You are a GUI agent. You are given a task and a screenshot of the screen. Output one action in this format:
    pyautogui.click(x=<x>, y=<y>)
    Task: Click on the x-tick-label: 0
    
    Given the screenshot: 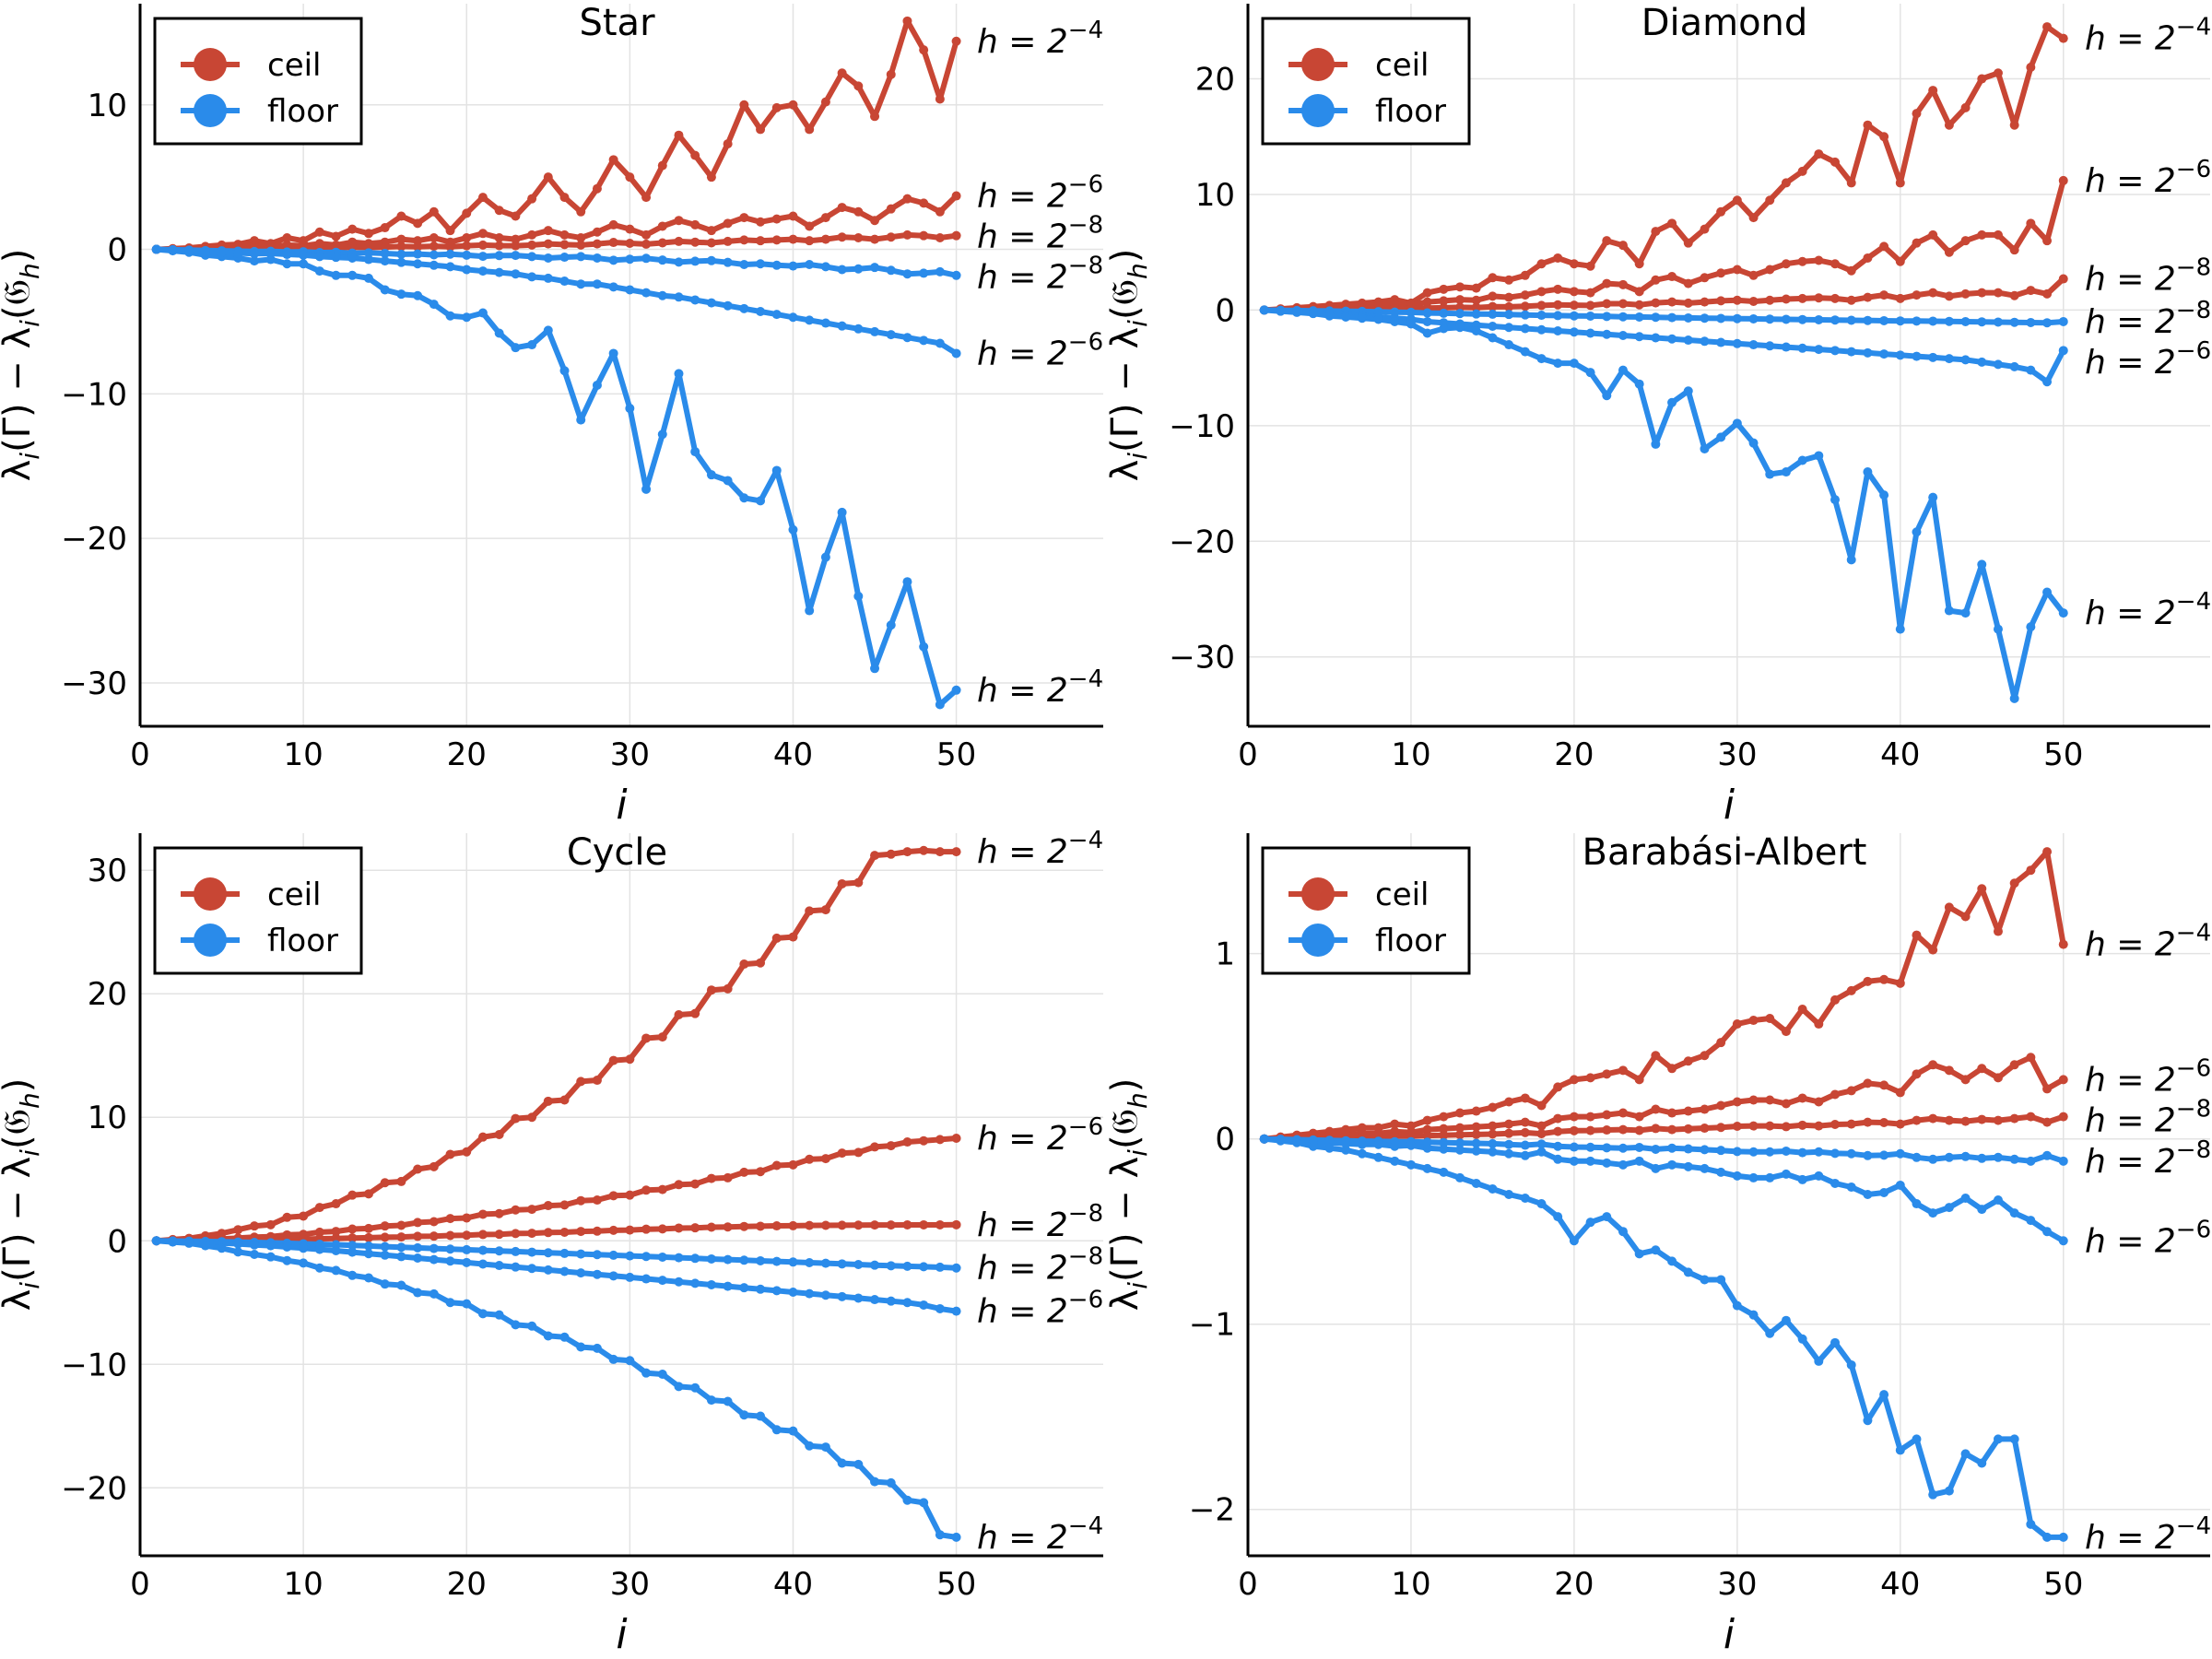 What is the action you would take?
    pyautogui.click(x=1248, y=754)
    